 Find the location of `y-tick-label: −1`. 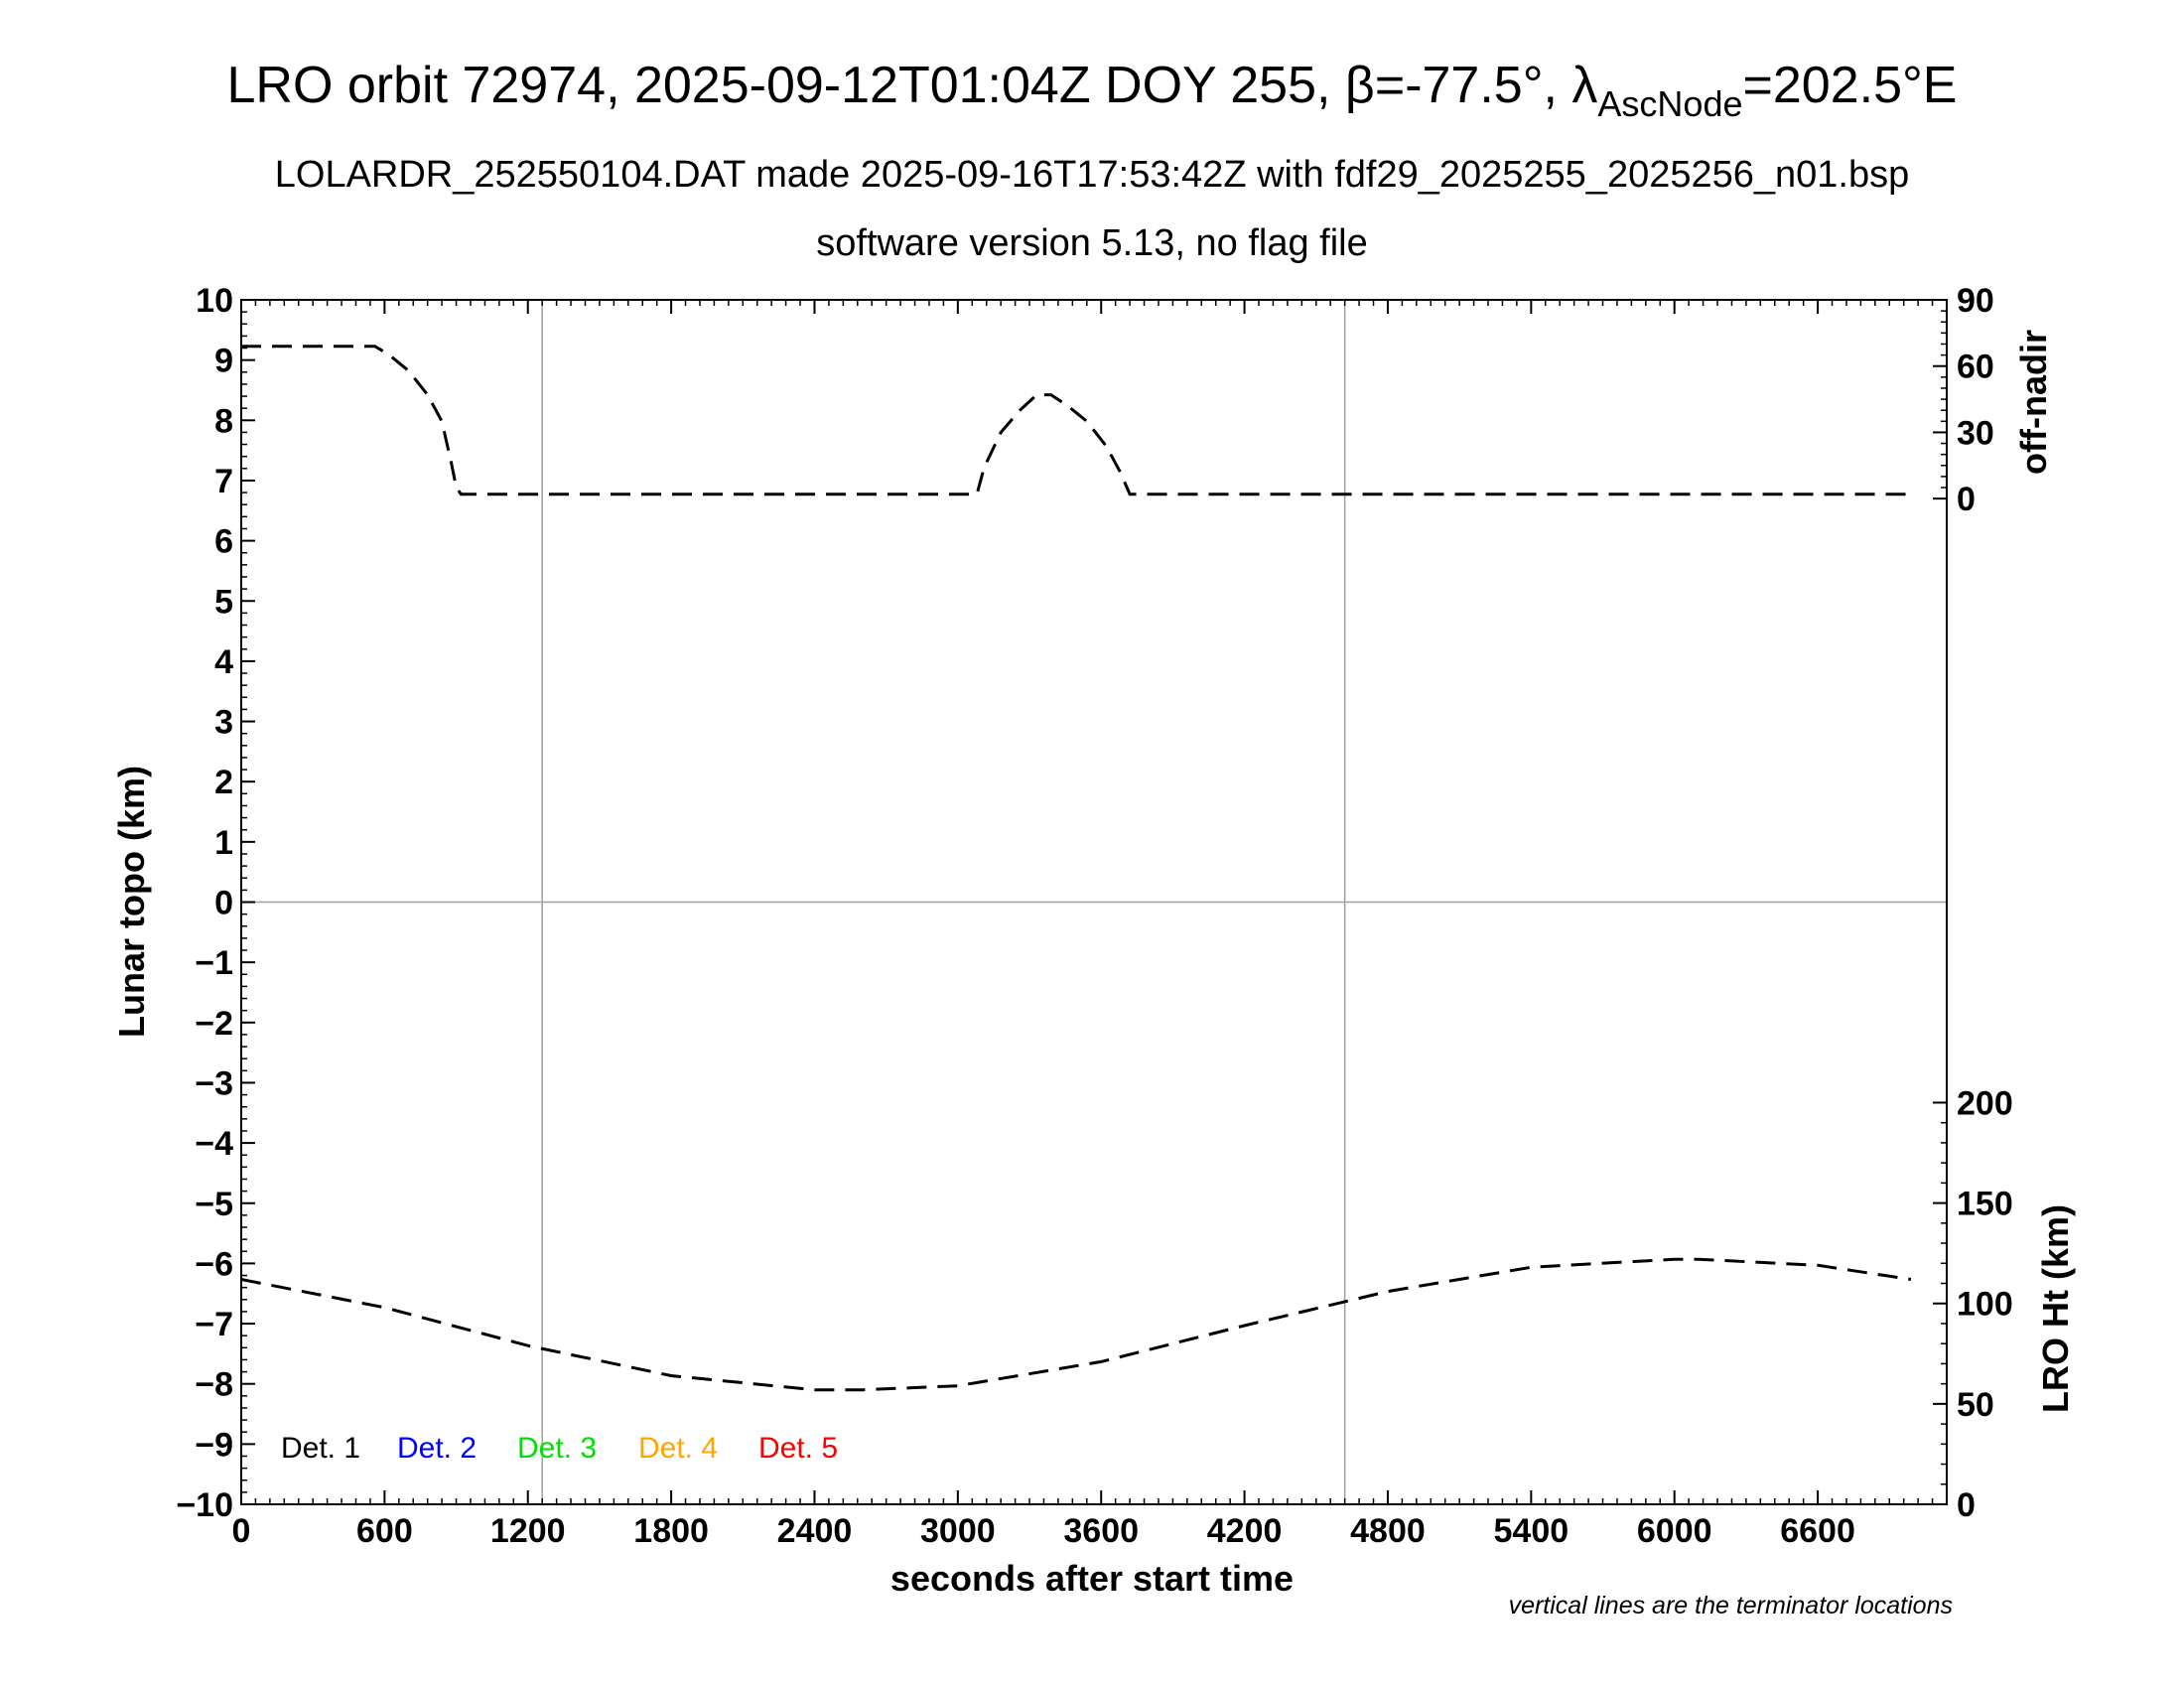

y-tick-label: −1 is located at coordinates (214, 963).